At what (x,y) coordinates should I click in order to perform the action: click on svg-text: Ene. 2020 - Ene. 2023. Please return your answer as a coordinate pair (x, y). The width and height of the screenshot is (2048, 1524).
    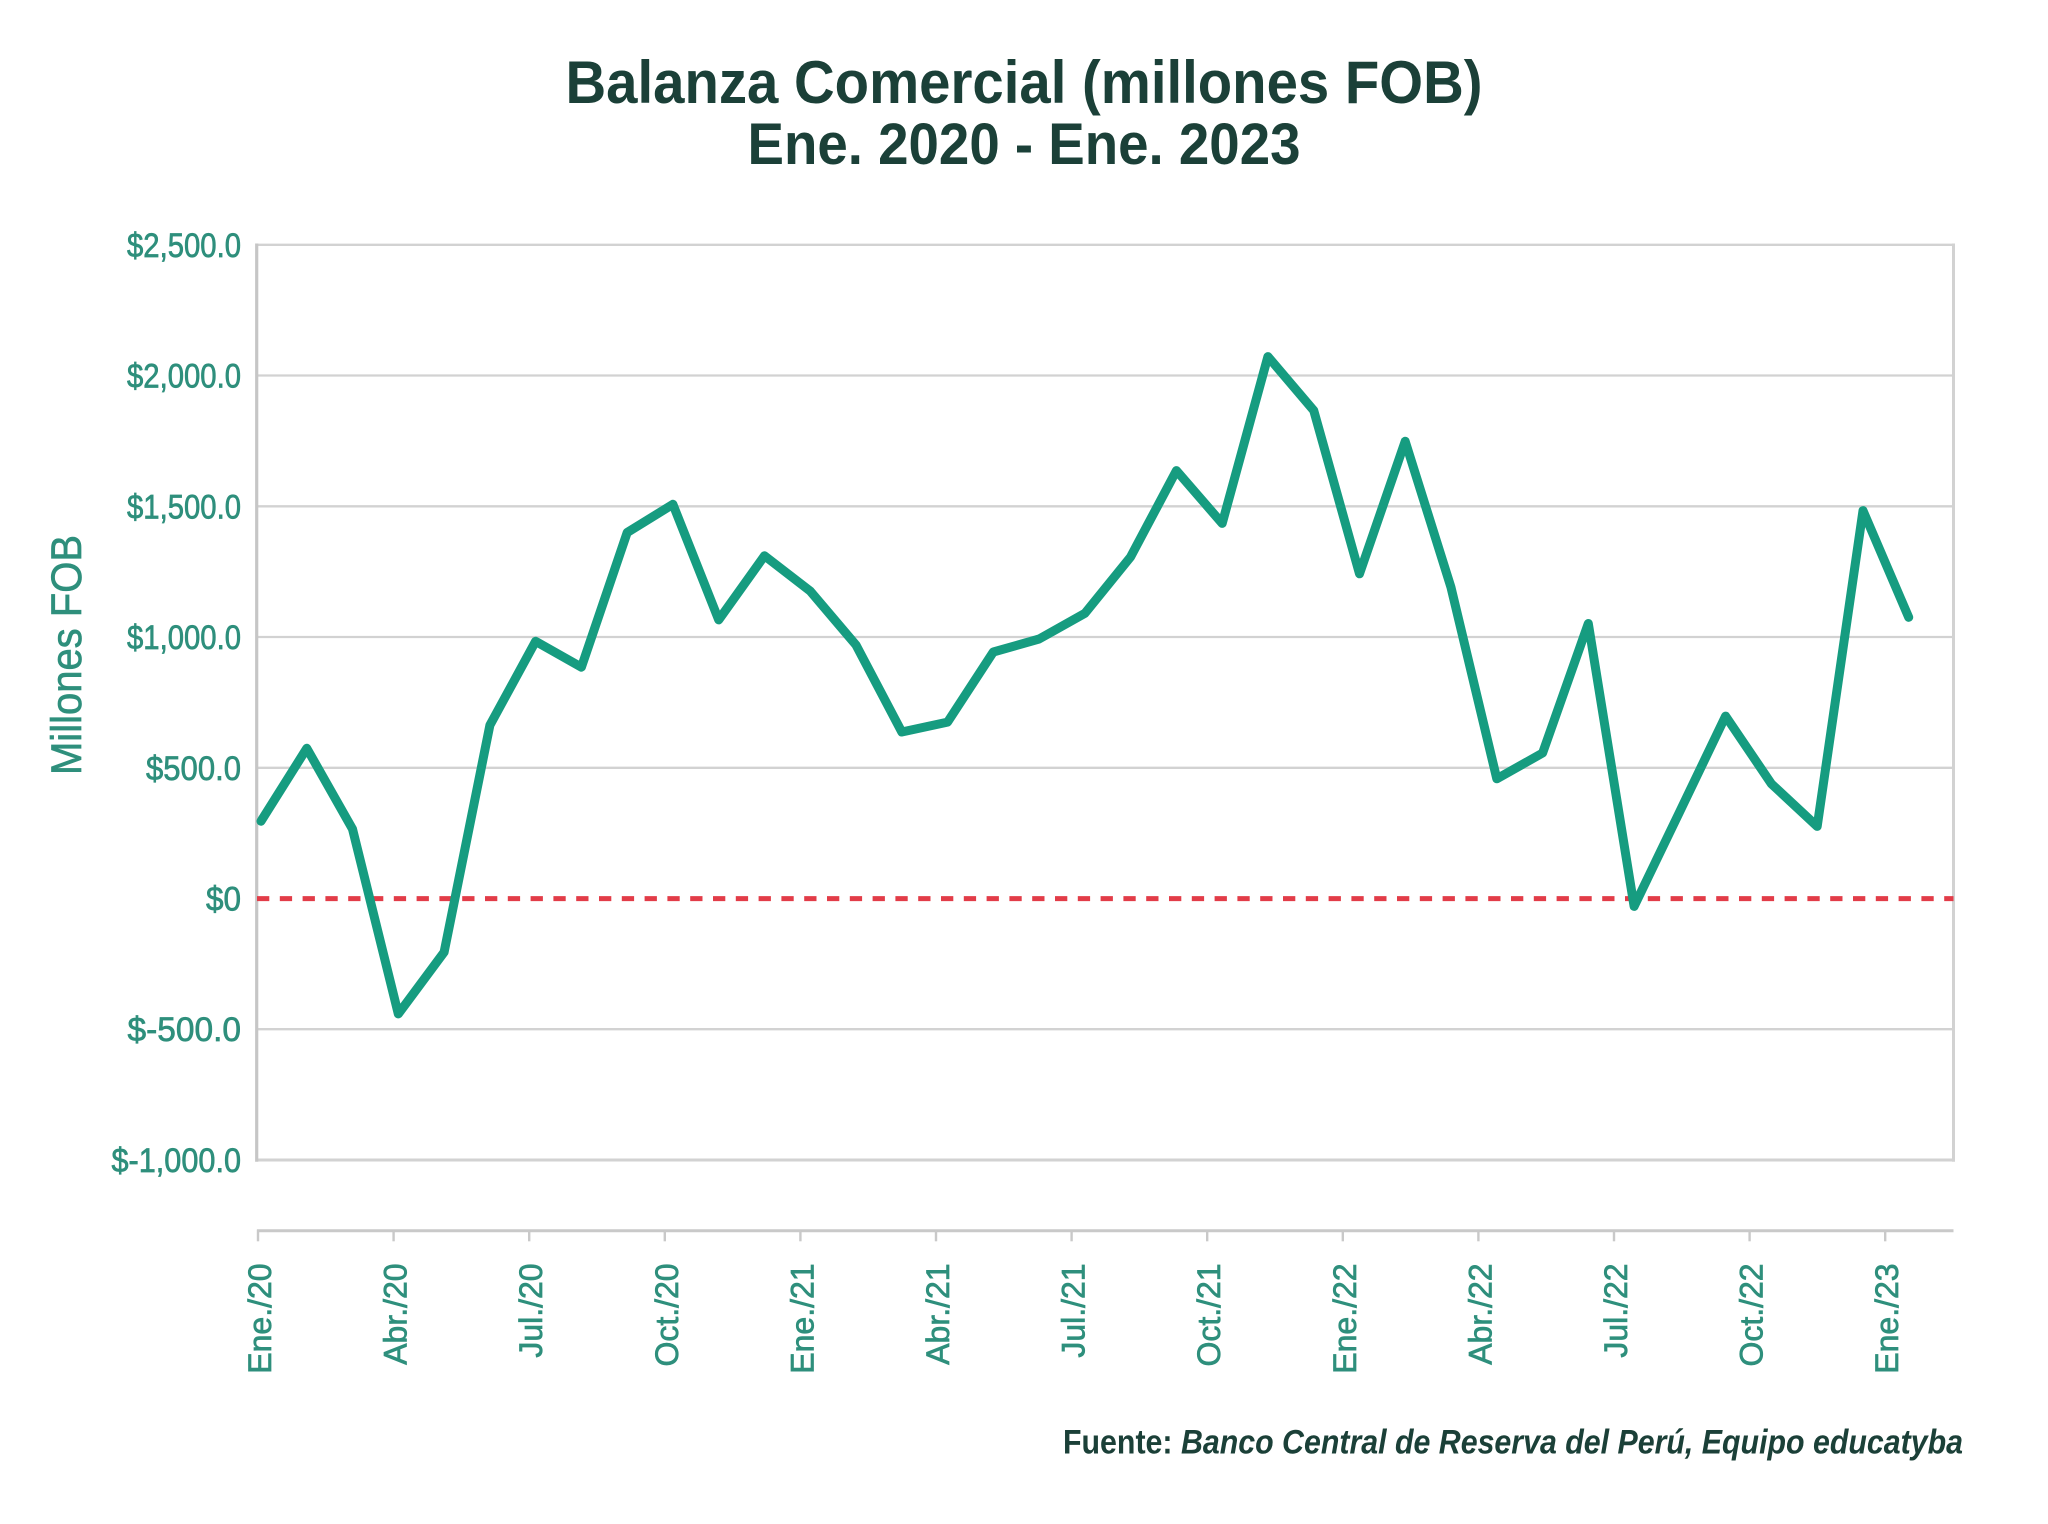
    Looking at the image, I should click on (1024, 144).